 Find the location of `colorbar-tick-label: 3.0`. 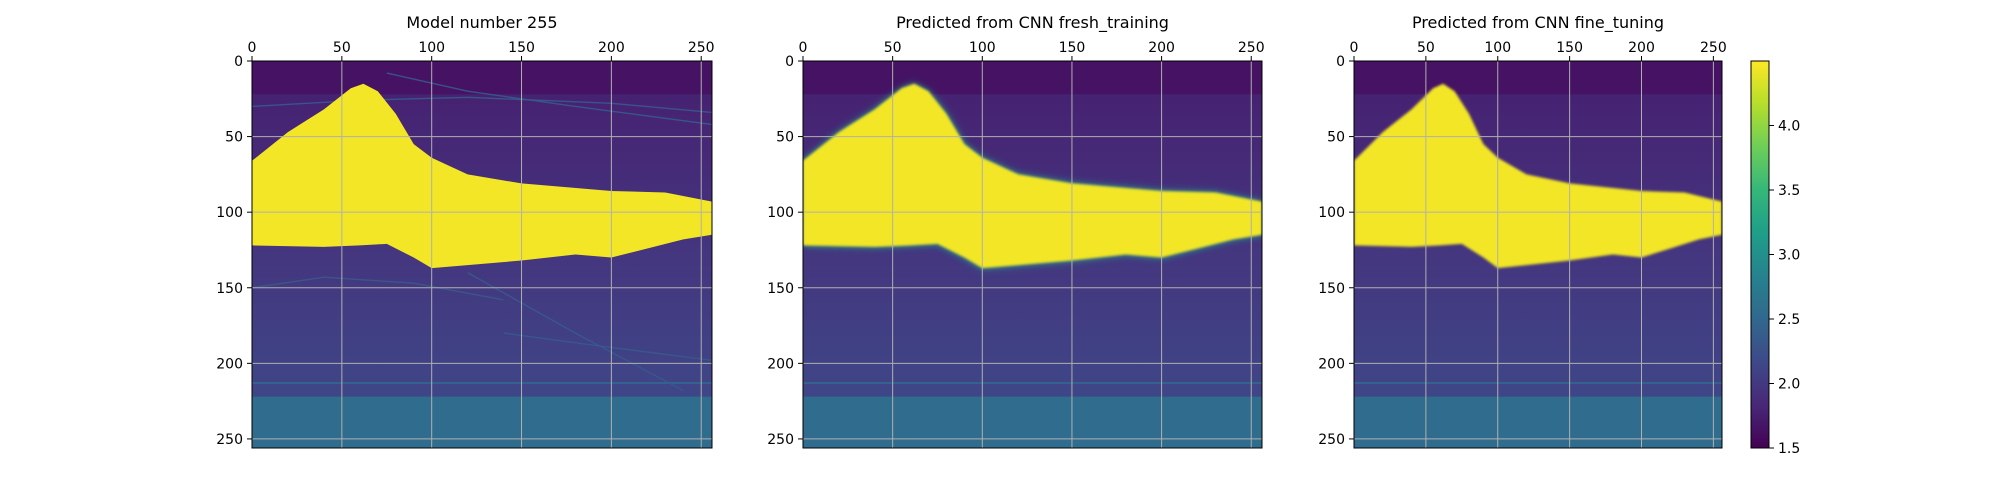

colorbar-tick-label: 3.0 is located at coordinates (1789, 256).